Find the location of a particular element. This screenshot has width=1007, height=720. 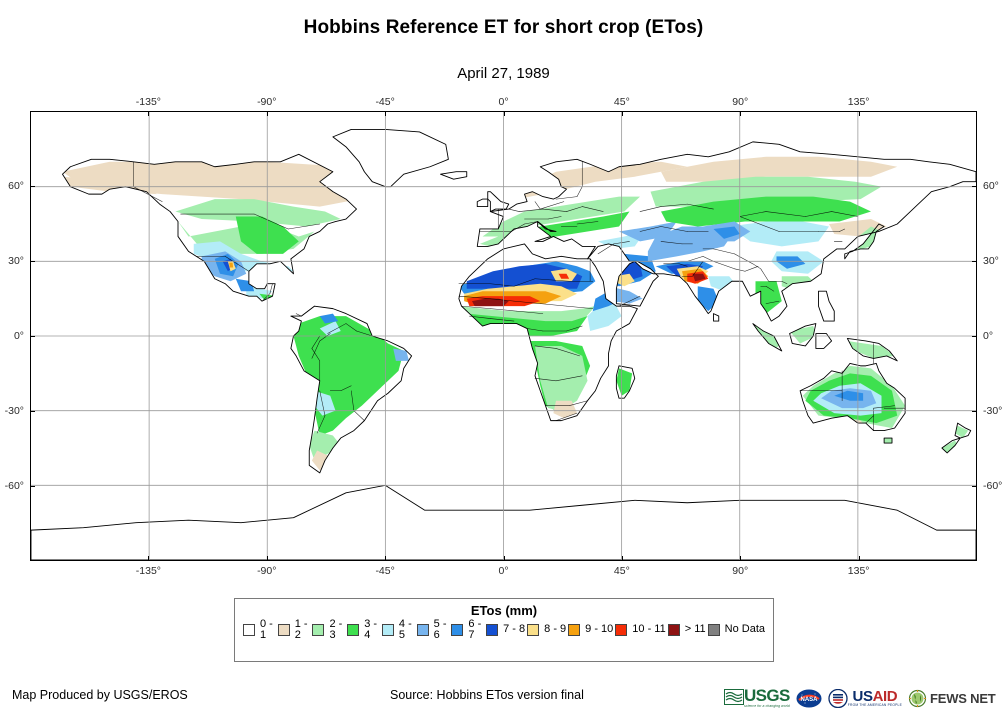

fewsnet-logo-text: FEWS NET is located at coordinates (962, 698).